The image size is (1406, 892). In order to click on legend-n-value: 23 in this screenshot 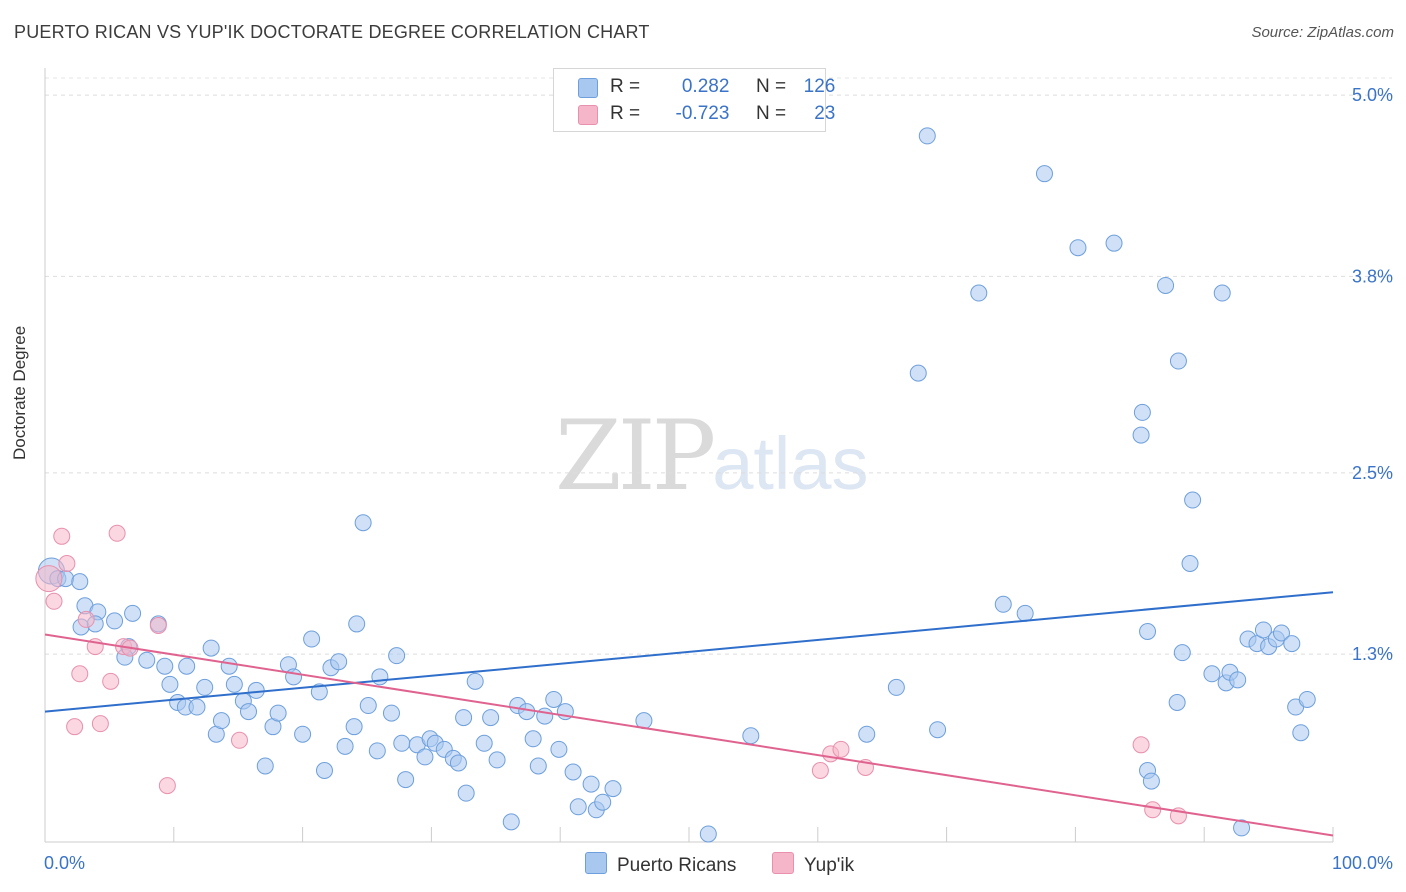, I will do `click(825, 113)`.